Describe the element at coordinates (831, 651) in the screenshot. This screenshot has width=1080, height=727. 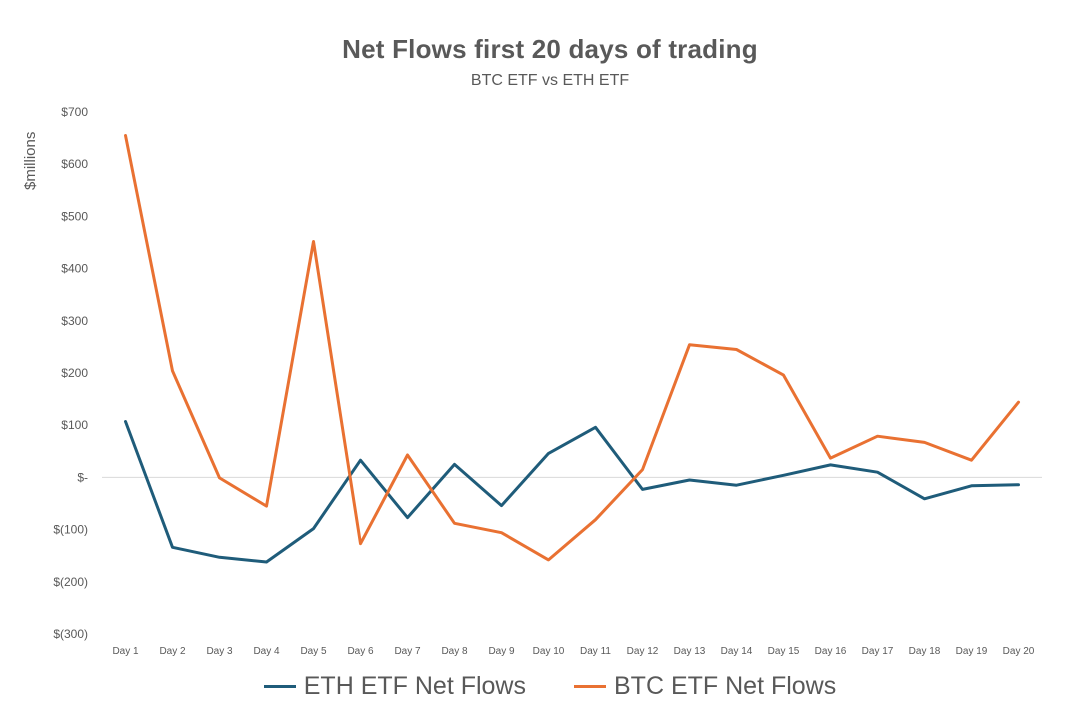
I see `x-tick-label: Day 16` at that location.